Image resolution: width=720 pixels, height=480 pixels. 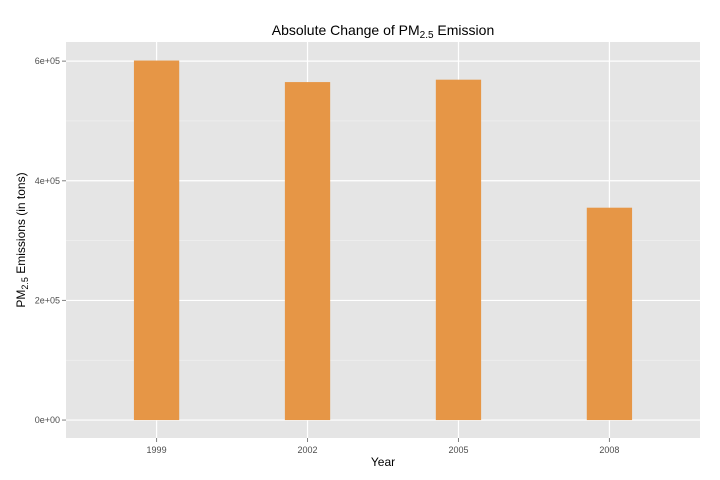 I want to click on y-axis-ticks: 0e+00 2e+05 4e+05 6e+05, so click(x=50, y=240).